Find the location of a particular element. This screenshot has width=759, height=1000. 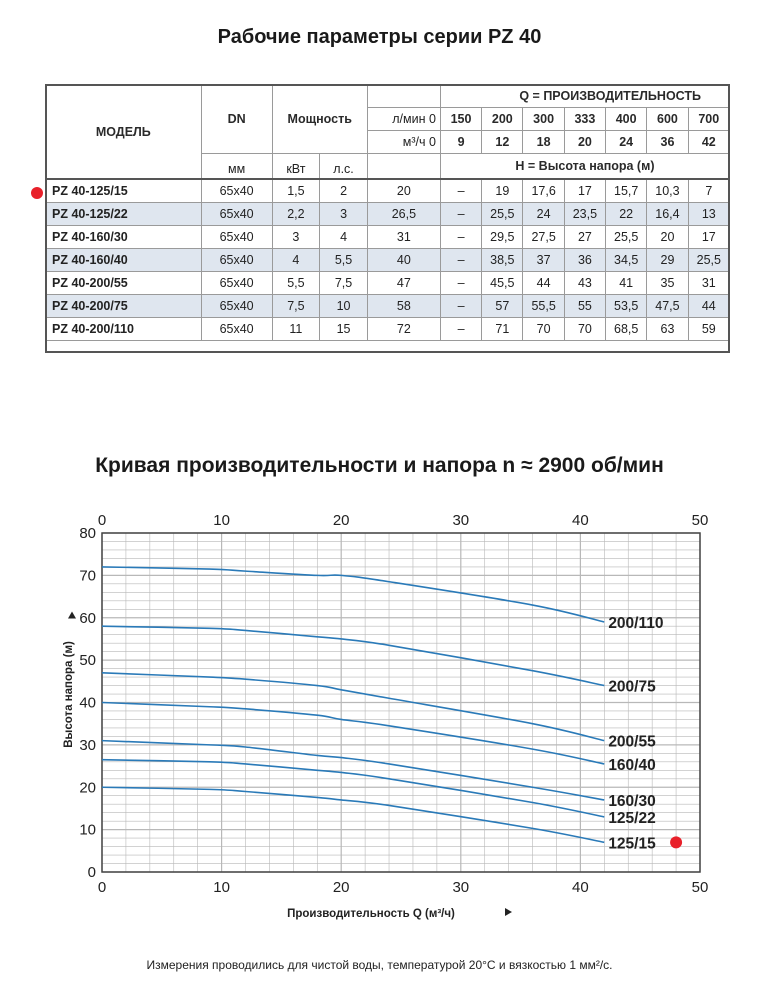

table-row: PZ 40-200/110 65x40 11 15 72–71 70 70 68,5 63 59 is located at coordinates (388, 329).